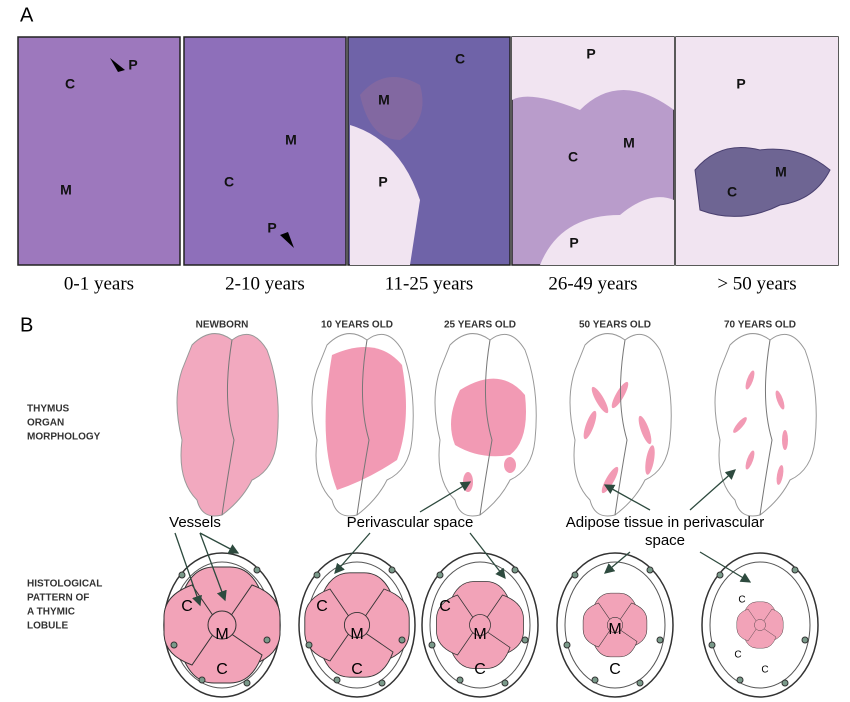  What do you see at coordinates (48, 409) in the screenshot?
I see `row-label: THYMUS` at bounding box center [48, 409].